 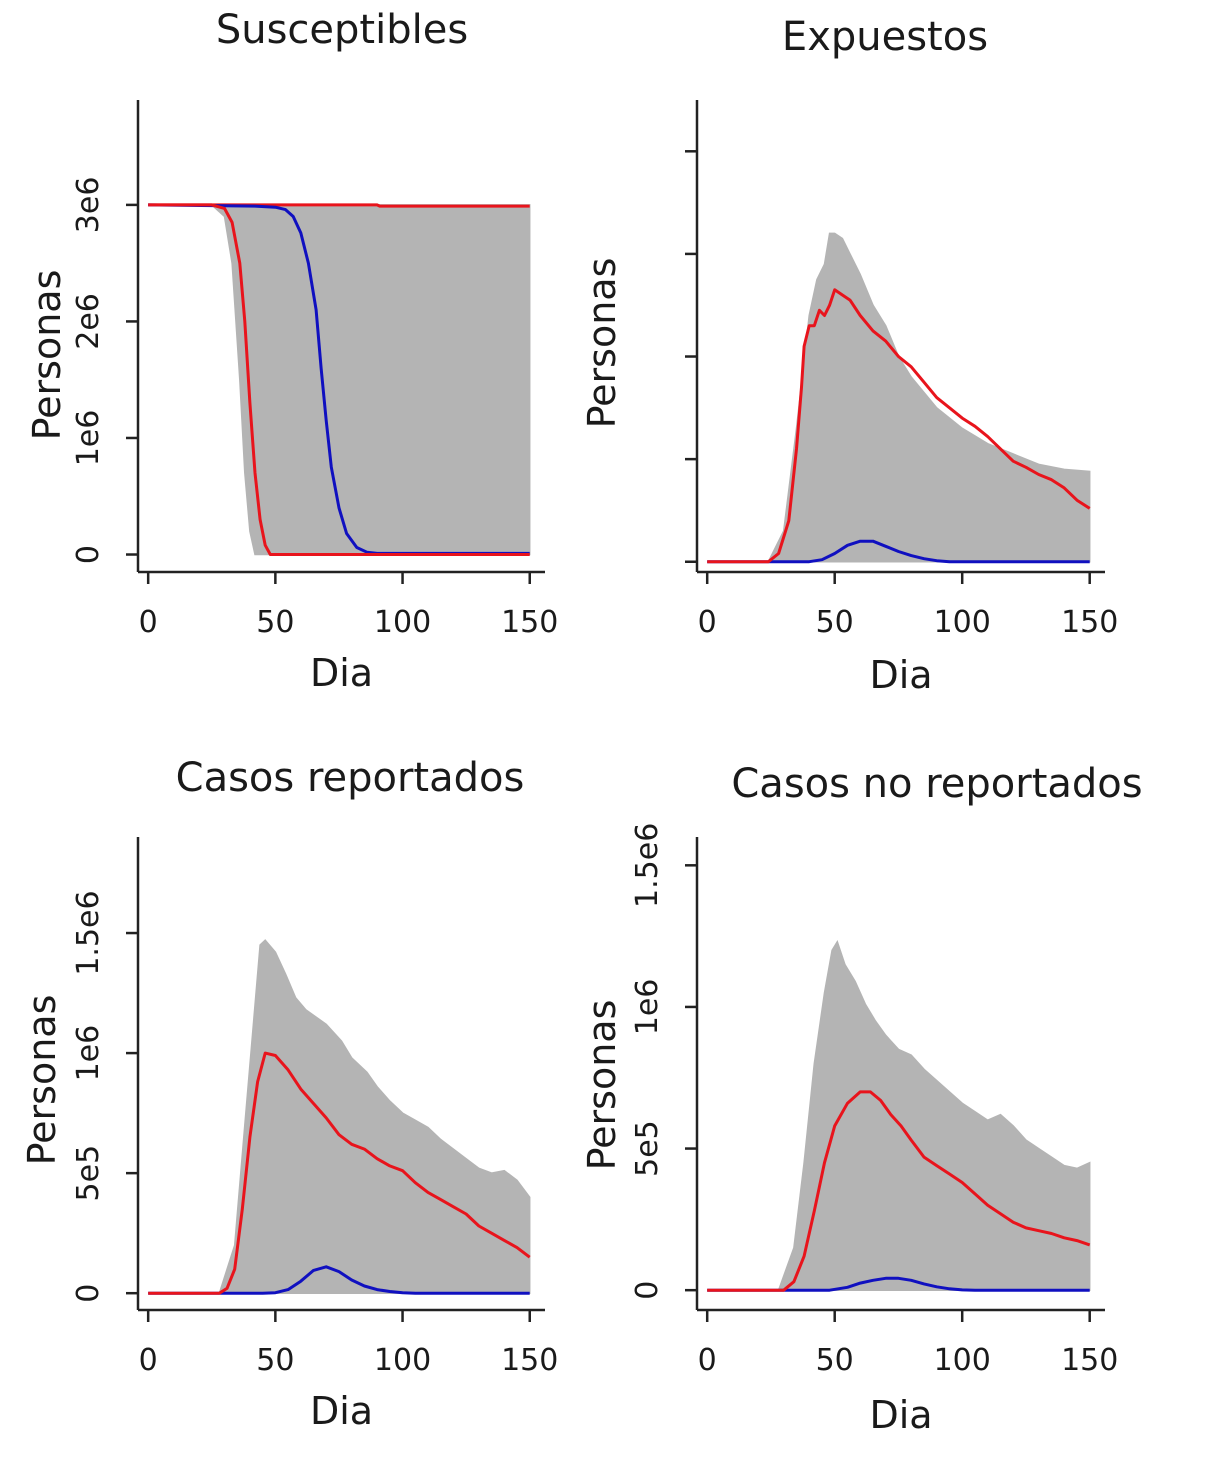 What do you see at coordinates (691, 356) in the screenshot?
I see `y-ticks` at bounding box center [691, 356].